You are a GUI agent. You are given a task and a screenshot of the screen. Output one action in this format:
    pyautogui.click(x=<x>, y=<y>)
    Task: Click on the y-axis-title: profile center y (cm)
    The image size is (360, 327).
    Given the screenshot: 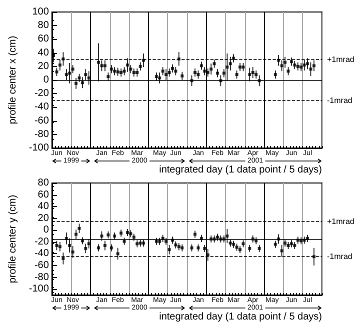 What is the action you would take?
    pyautogui.click(x=13, y=239)
    